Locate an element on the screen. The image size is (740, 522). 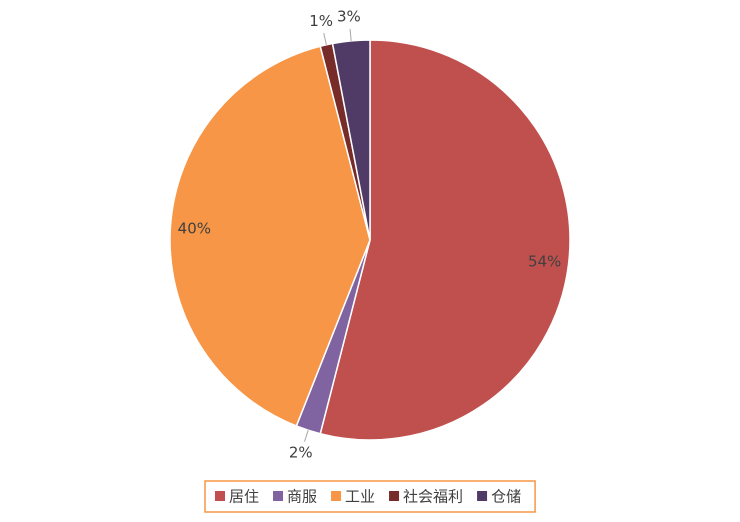
data-label: 1% is located at coordinates (321, 21).